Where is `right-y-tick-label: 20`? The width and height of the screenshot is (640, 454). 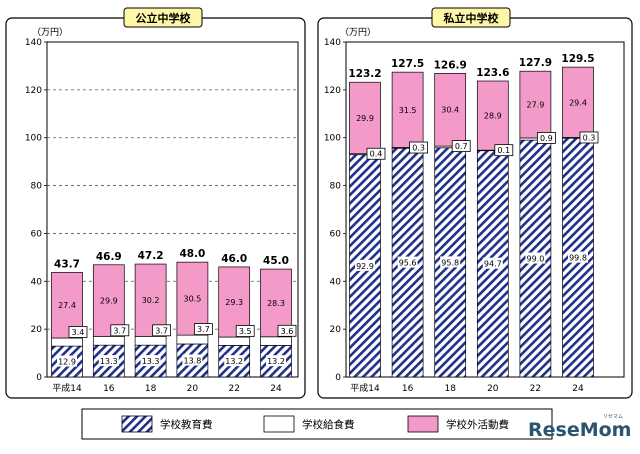
right-y-tick-label: 20 is located at coordinates (336, 330).